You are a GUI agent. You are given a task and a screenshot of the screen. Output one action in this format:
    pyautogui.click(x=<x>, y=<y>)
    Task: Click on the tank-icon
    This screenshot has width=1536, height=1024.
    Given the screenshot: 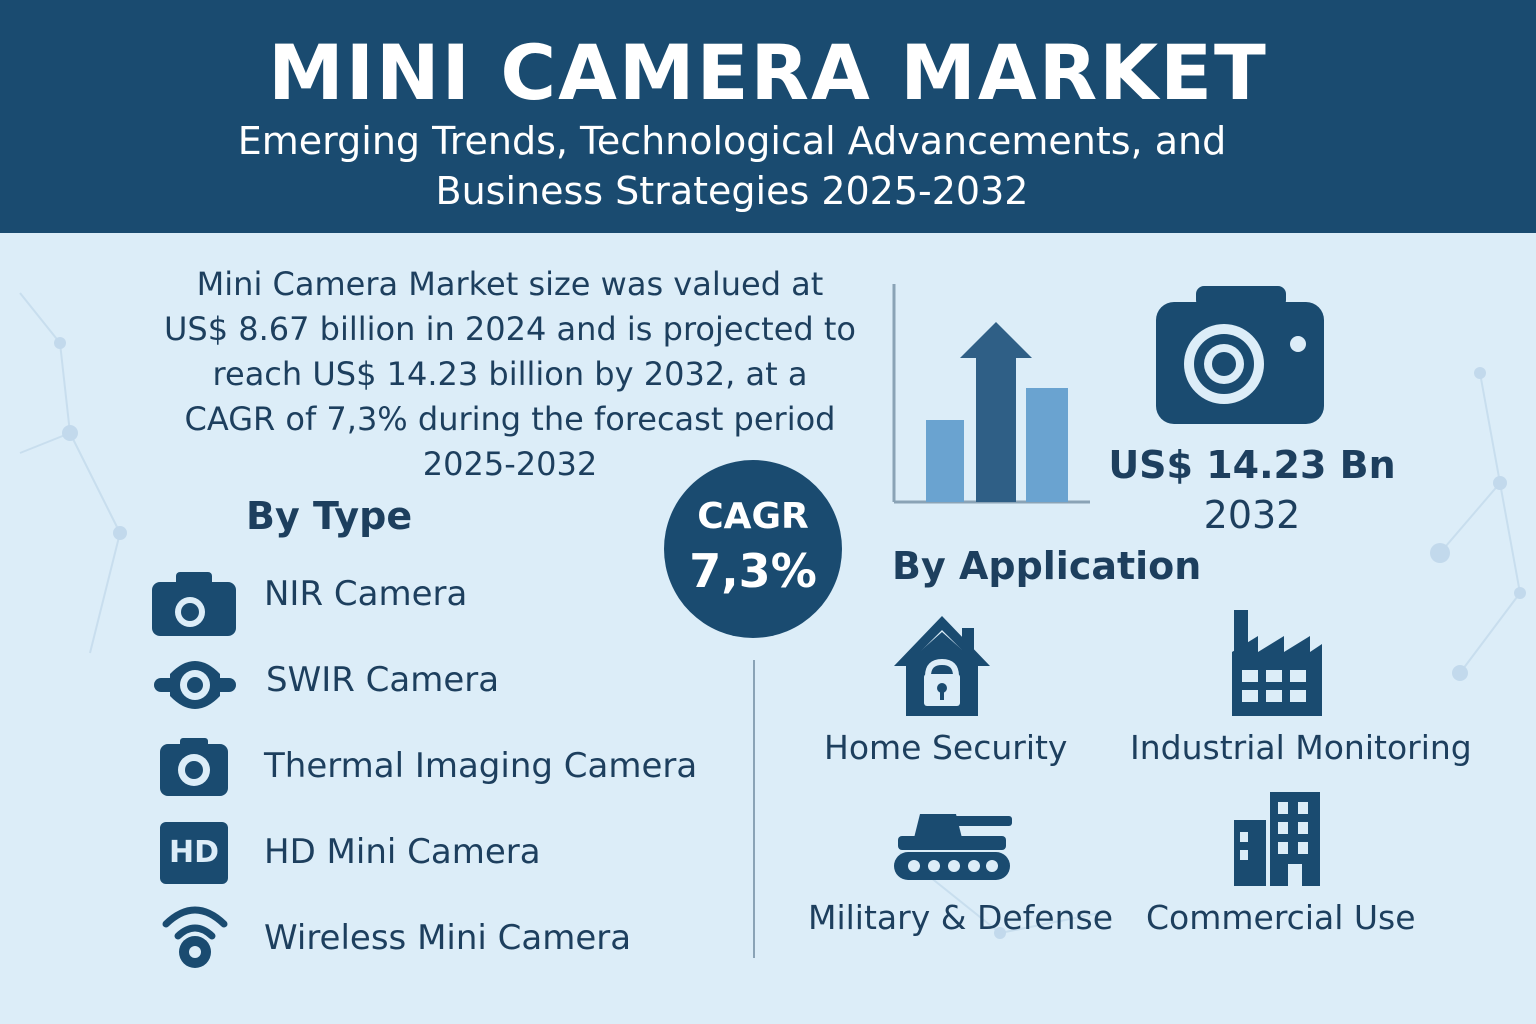 What is the action you would take?
    pyautogui.click(x=953, y=847)
    